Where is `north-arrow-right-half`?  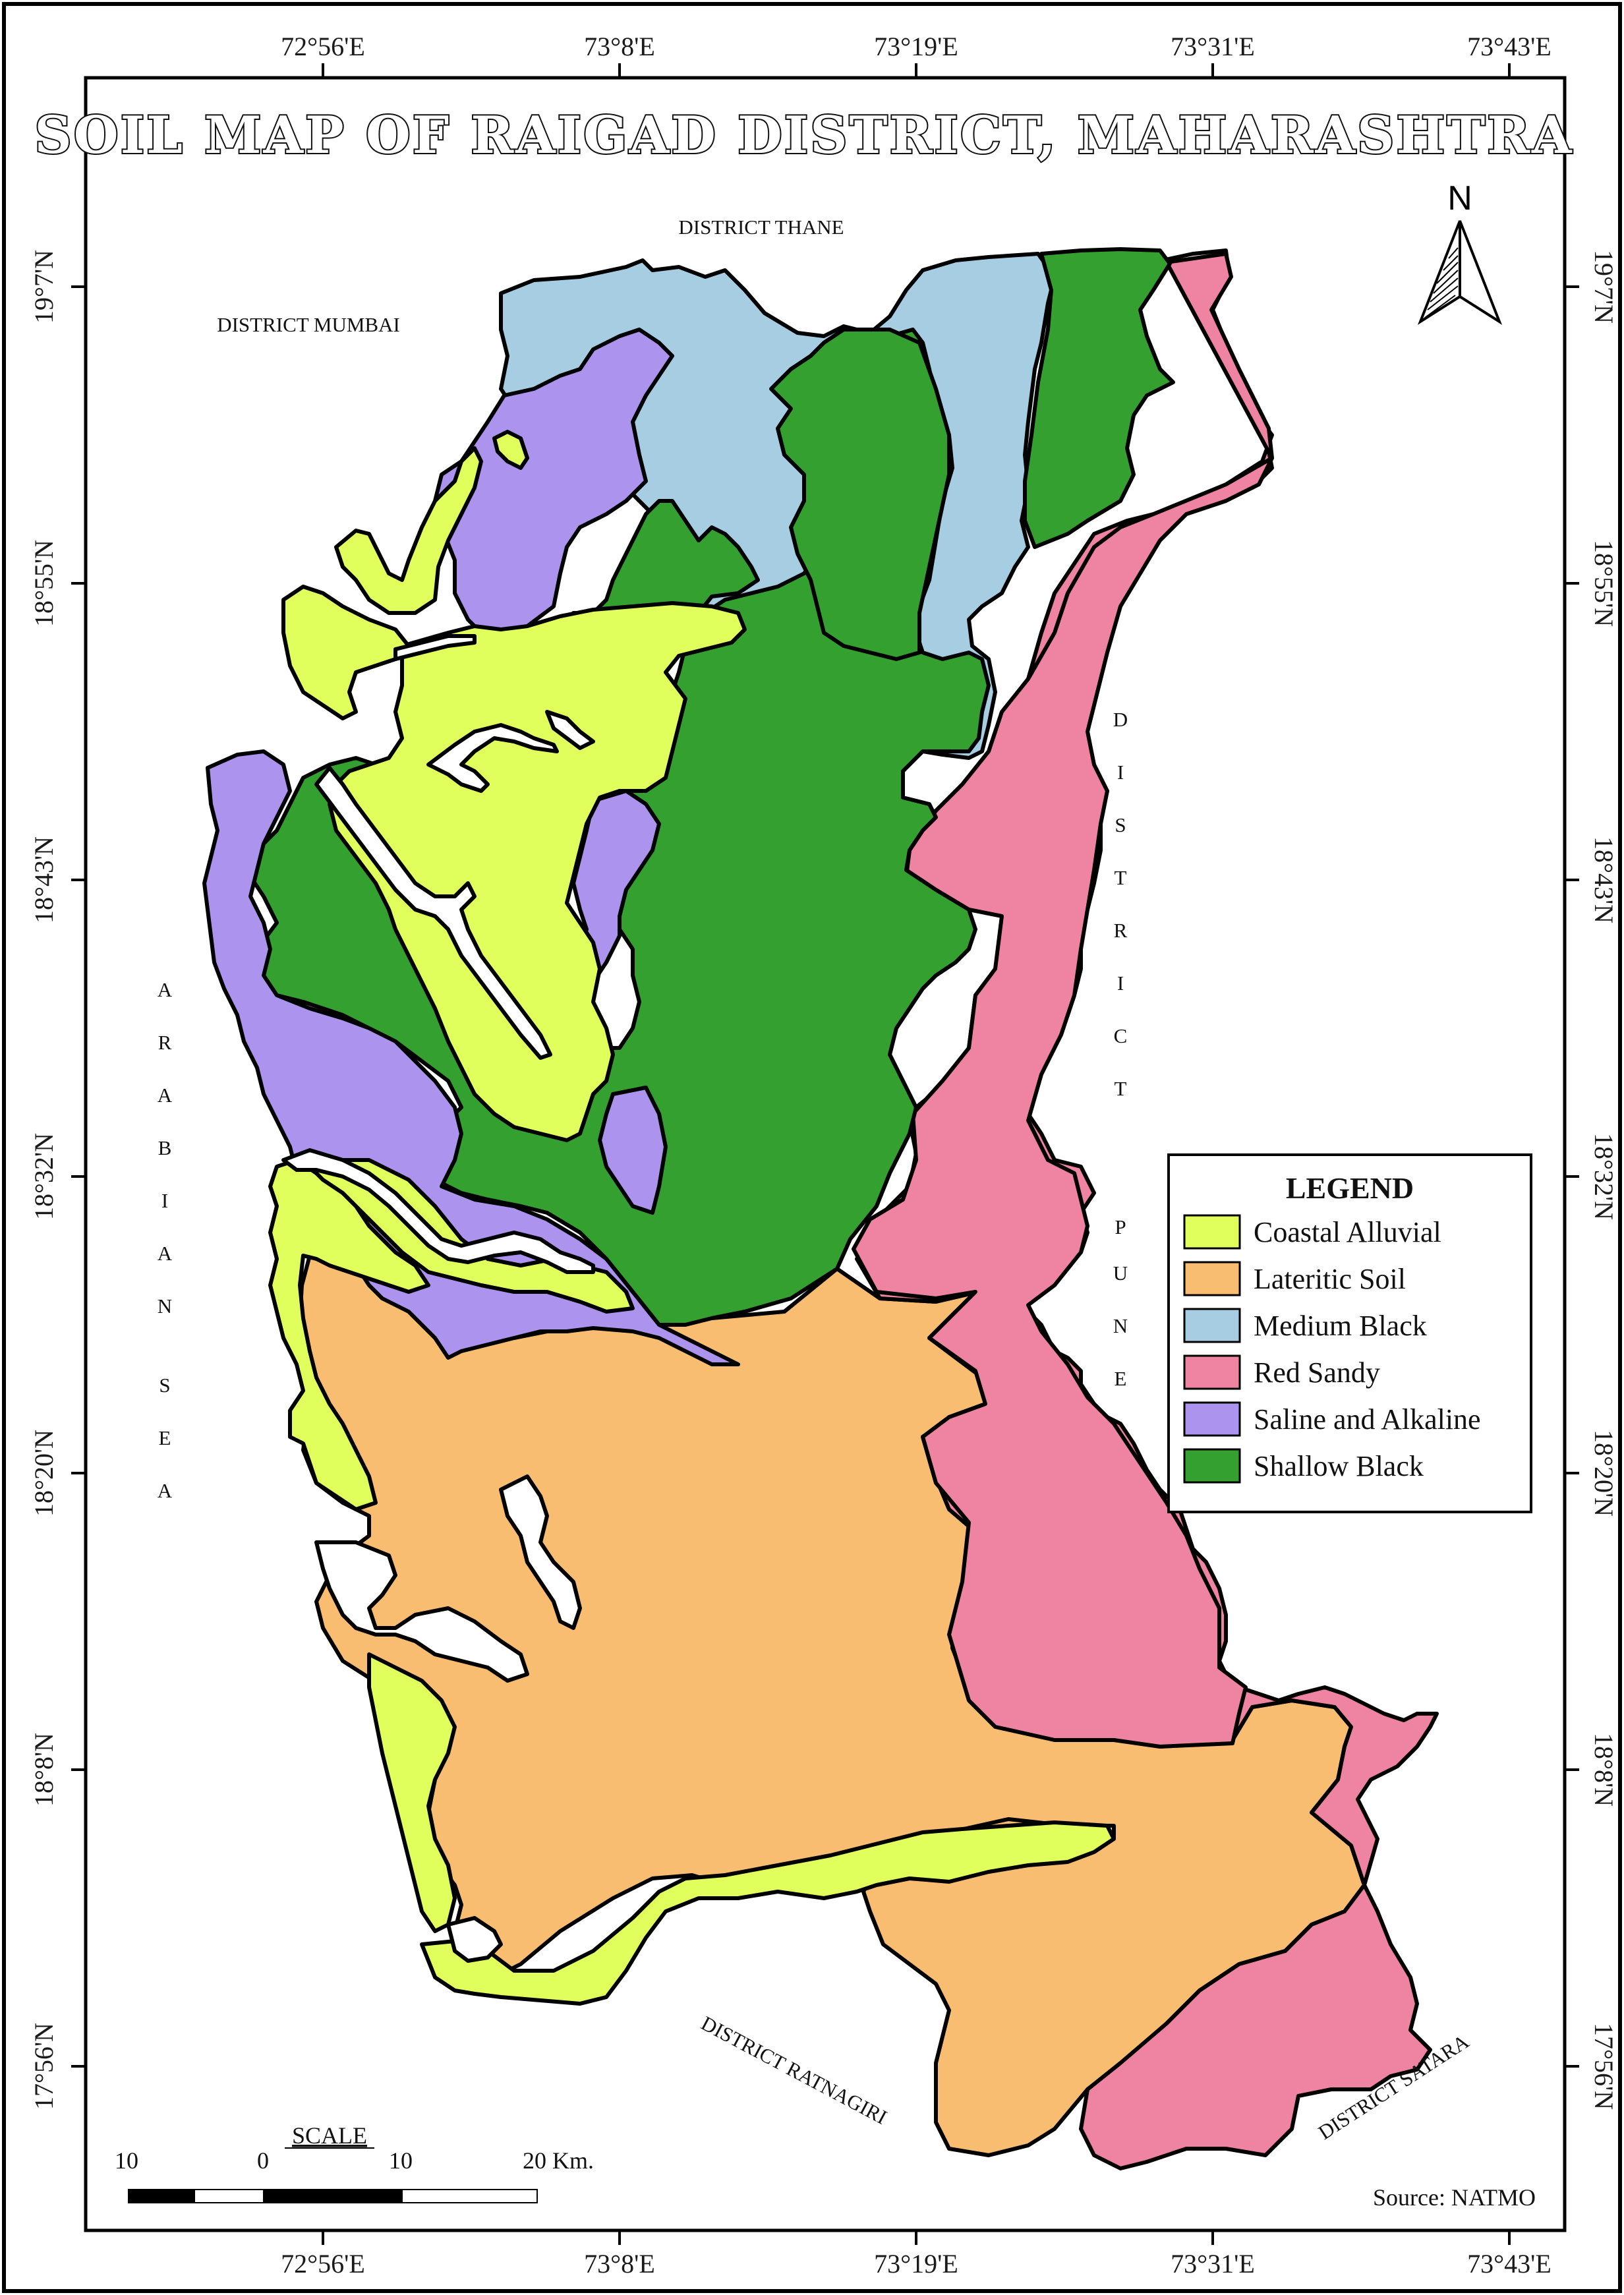
north-arrow-right-half is located at coordinates (1481, 272).